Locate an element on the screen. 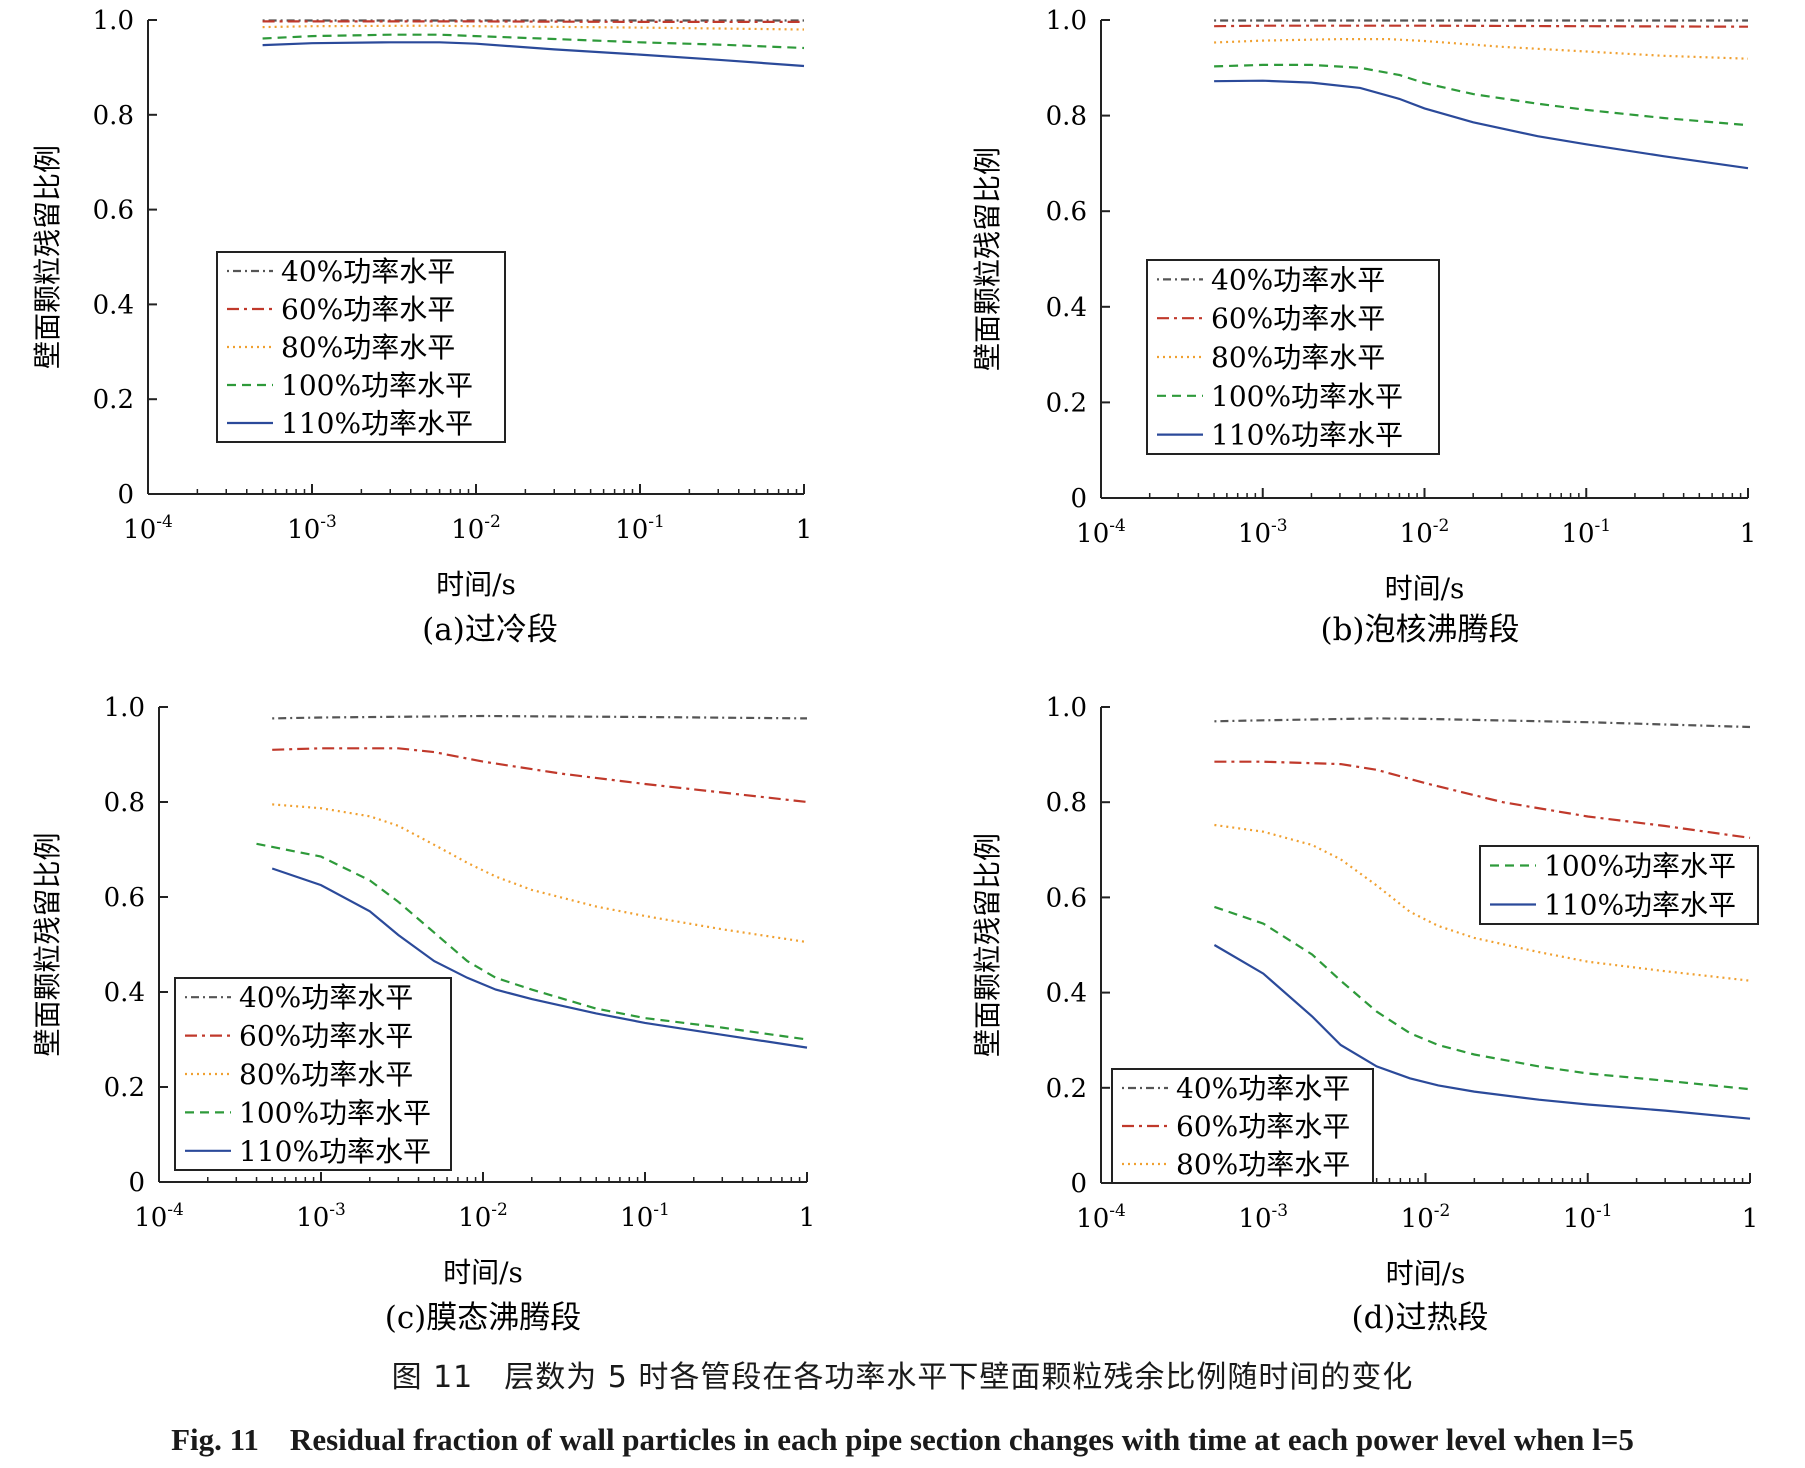  panel-caption: (b)泡核沸腾段 is located at coordinates (1419, 630).